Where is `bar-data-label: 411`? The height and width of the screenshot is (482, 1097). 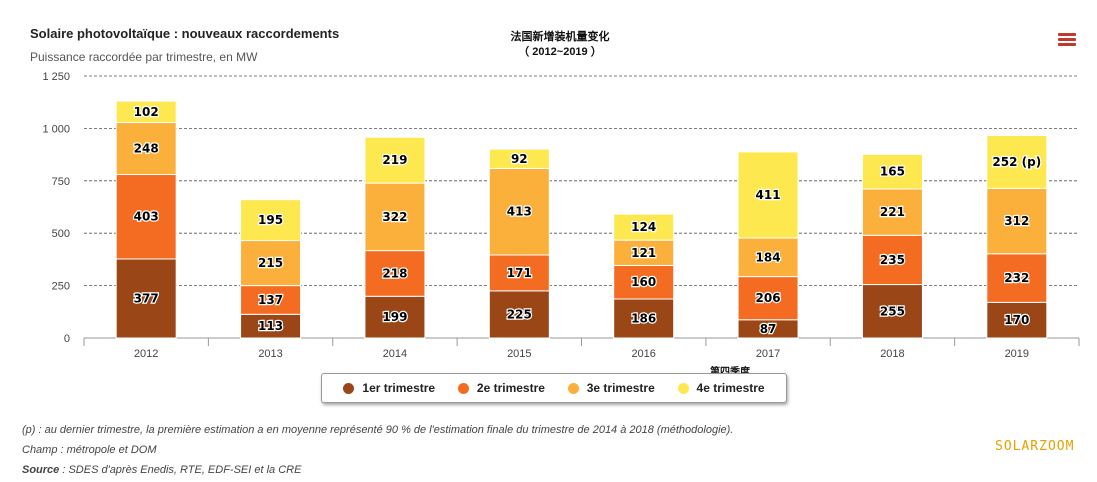 bar-data-label: 411 is located at coordinates (768, 195).